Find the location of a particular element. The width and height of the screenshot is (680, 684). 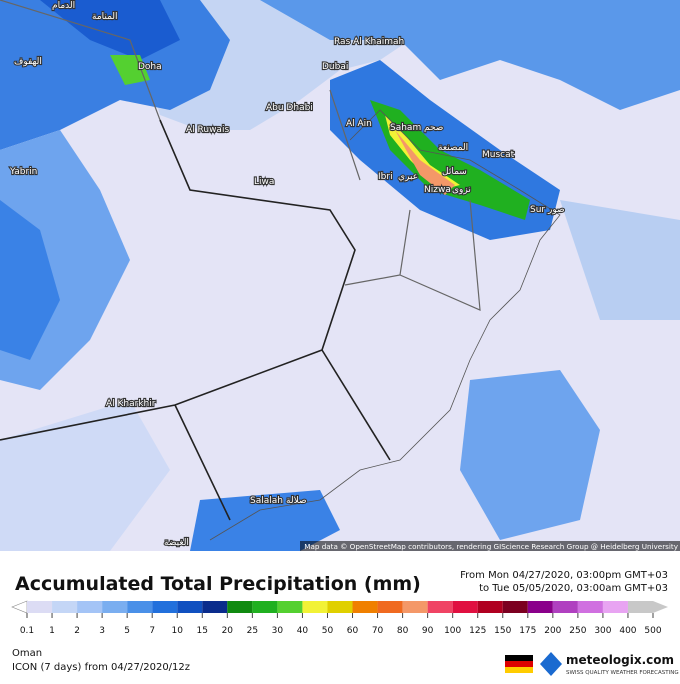

city-label: صور is located at coordinates (556, 210).